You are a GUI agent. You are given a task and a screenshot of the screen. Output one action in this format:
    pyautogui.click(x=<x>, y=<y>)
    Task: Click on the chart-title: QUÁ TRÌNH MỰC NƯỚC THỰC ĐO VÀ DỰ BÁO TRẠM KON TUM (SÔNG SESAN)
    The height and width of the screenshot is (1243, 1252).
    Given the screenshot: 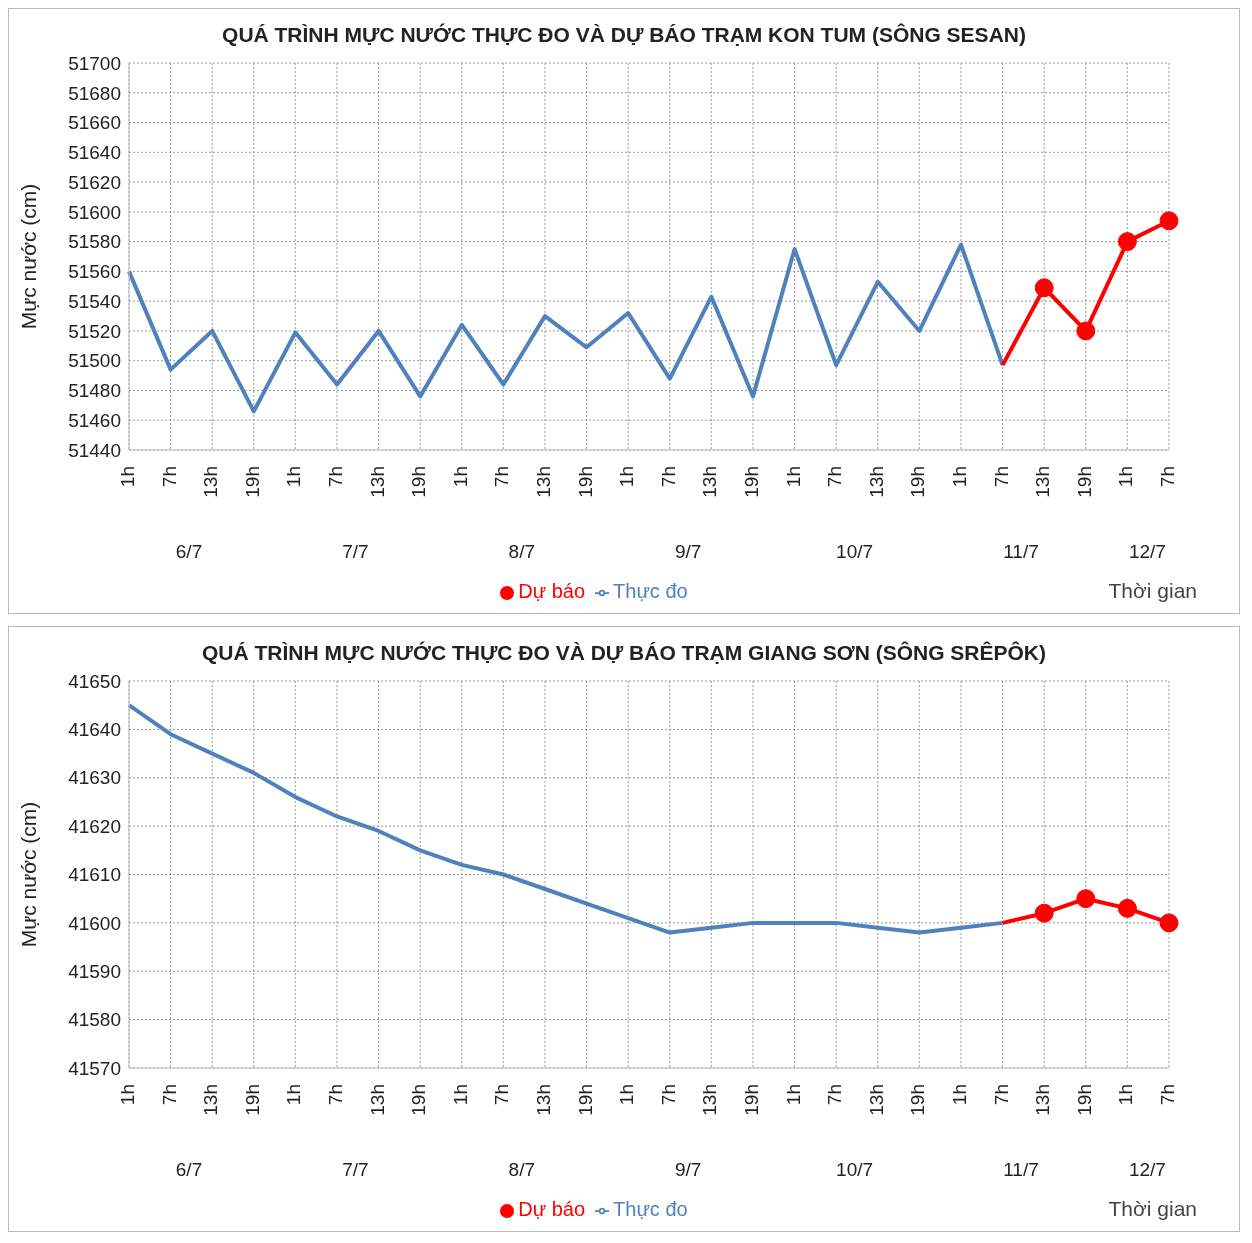 What is the action you would take?
    pyautogui.click(x=624, y=35)
    